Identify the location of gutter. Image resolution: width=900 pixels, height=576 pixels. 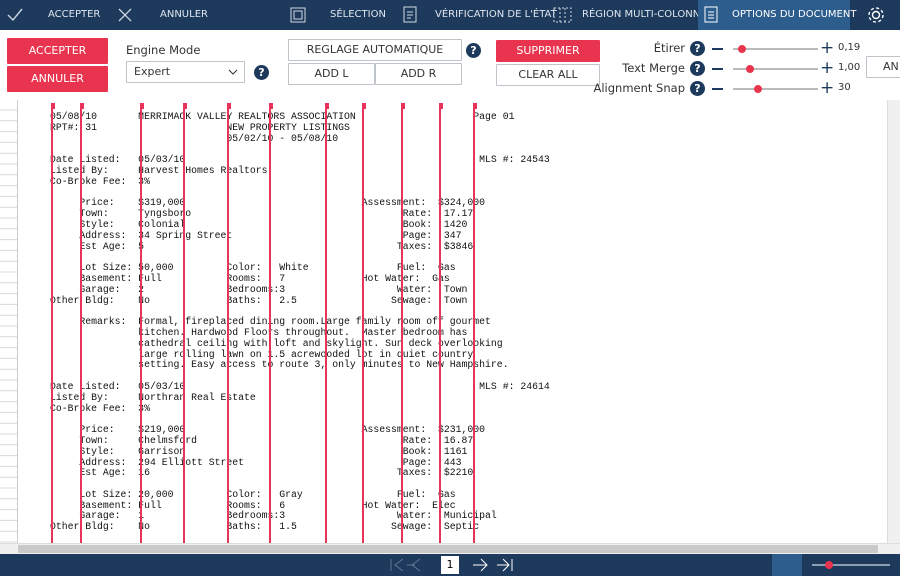
(9, 321).